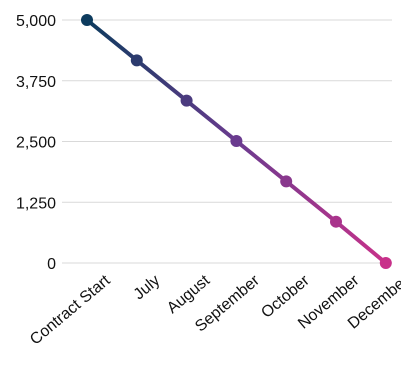 The width and height of the screenshot is (401, 370). I want to click on y-tick-label: 5,000, so click(36, 21).